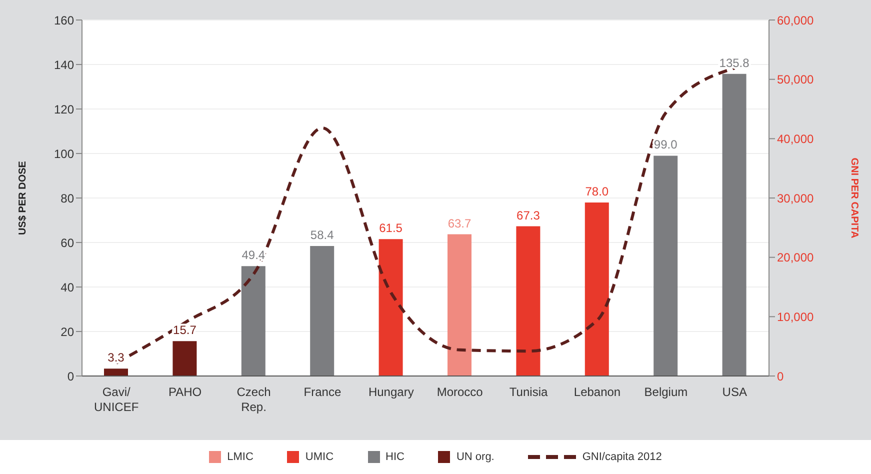 The height and width of the screenshot is (474, 871). Describe the element at coordinates (240, 457) in the screenshot. I see `legend-label: LMIC` at that location.